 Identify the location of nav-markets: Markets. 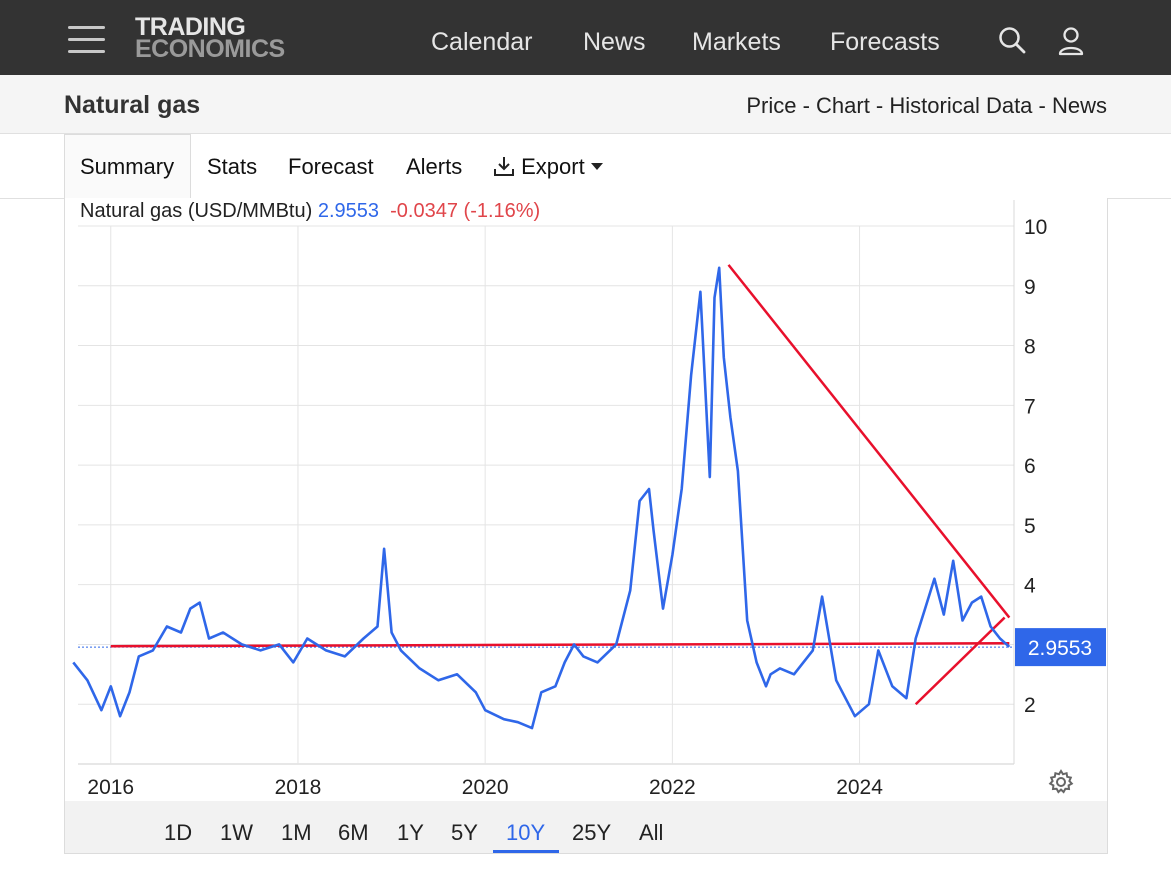
(736, 42).